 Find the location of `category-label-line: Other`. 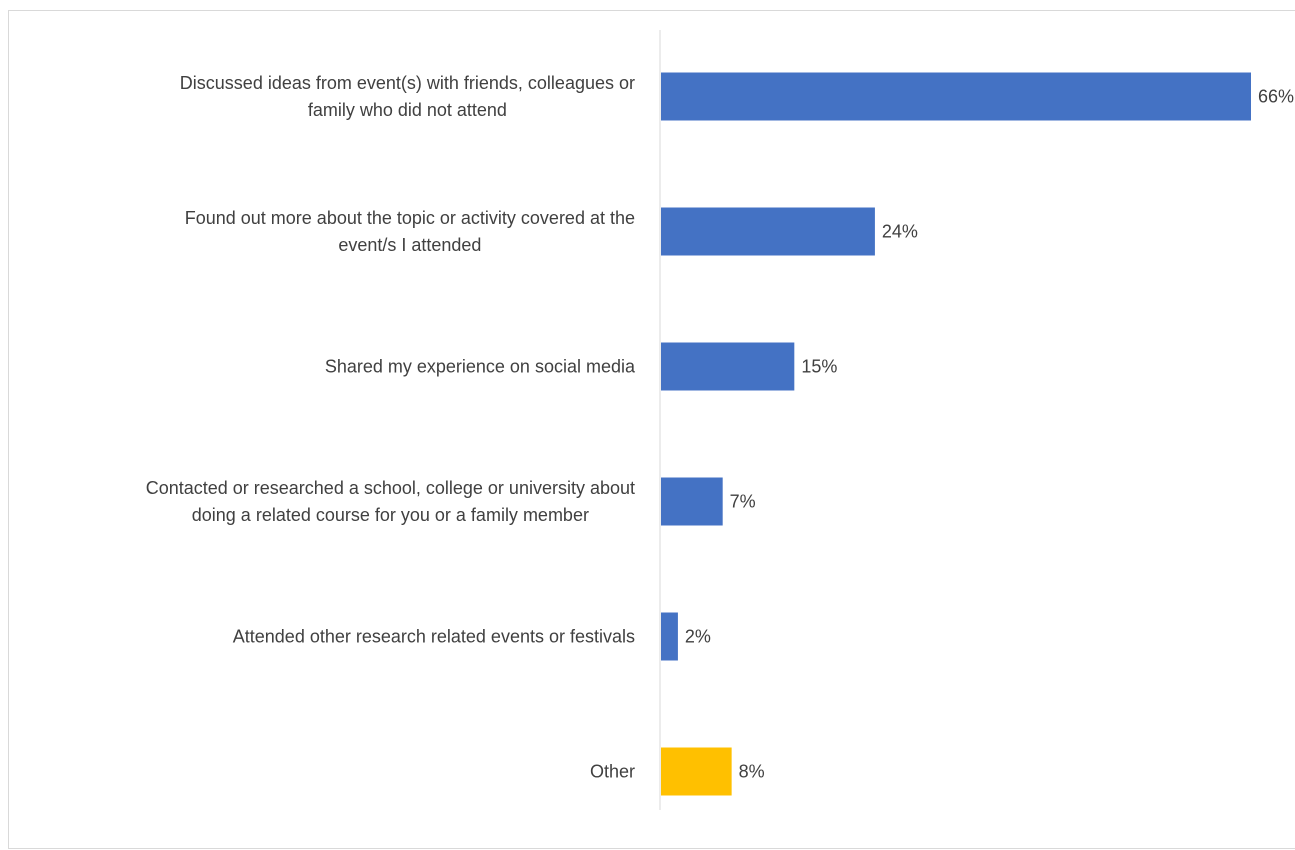

category-label-line: Other is located at coordinates (612, 772).